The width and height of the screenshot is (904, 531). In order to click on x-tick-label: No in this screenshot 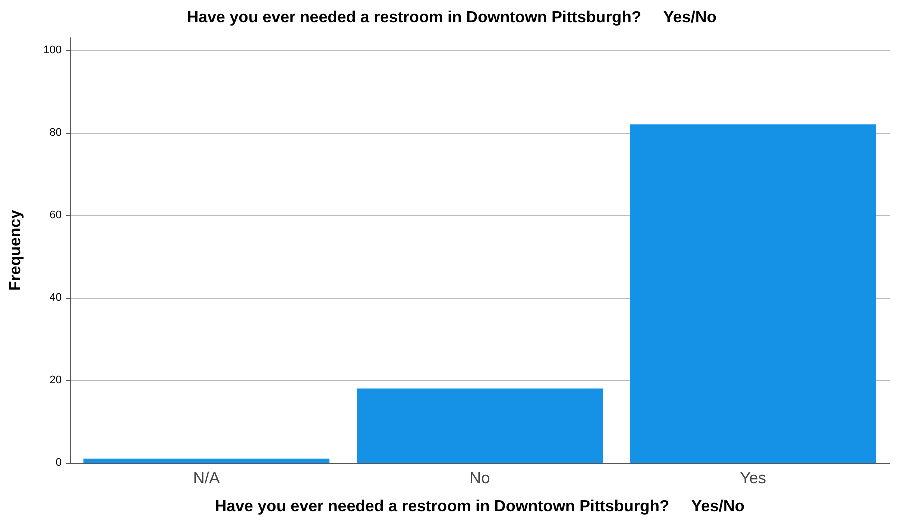, I will do `click(480, 479)`.